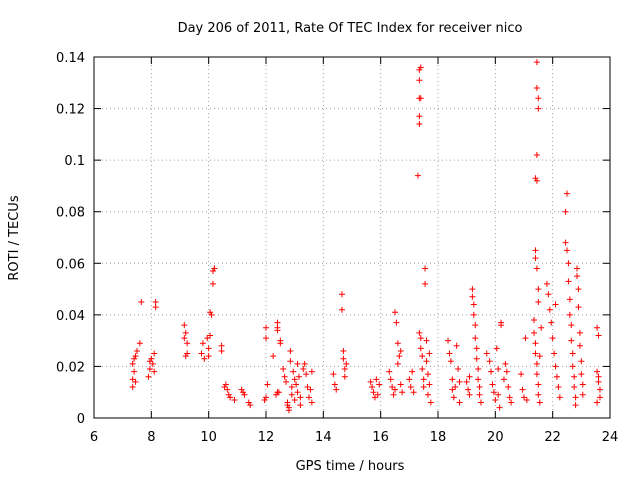 The width and height of the screenshot is (640, 480). What do you see at coordinates (70, 213) in the screenshot?
I see `y-tick-label: 0.08` at bounding box center [70, 213].